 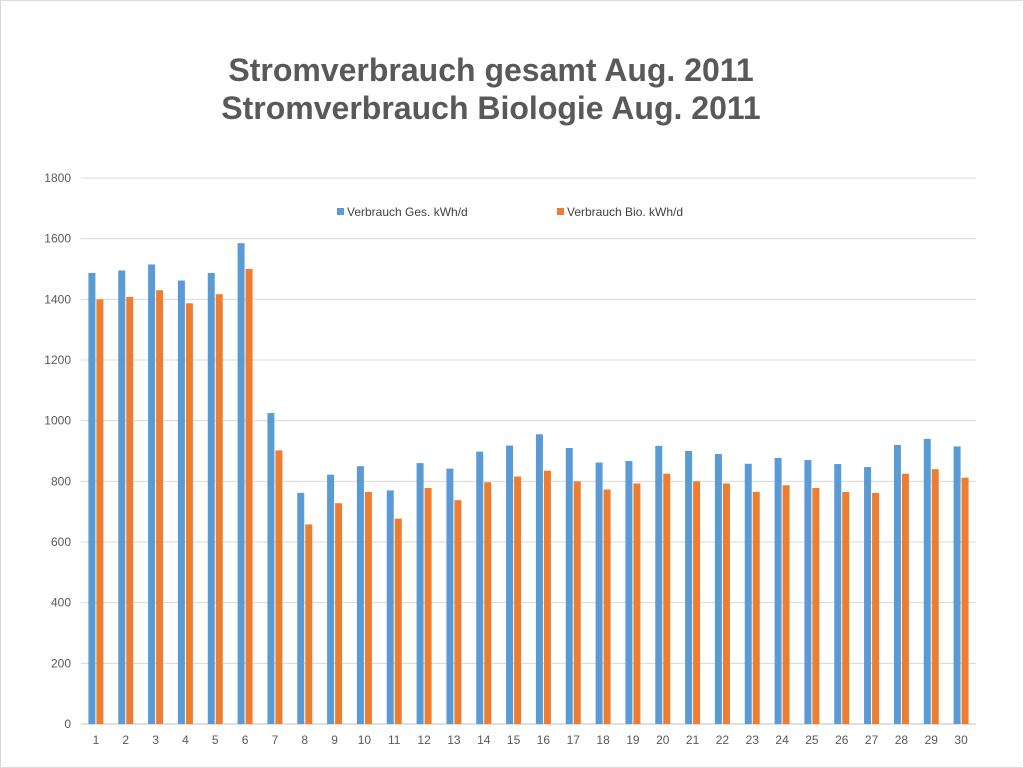 What do you see at coordinates (275, 740) in the screenshot?
I see `x-tick-label: 7` at bounding box center [275, 740].